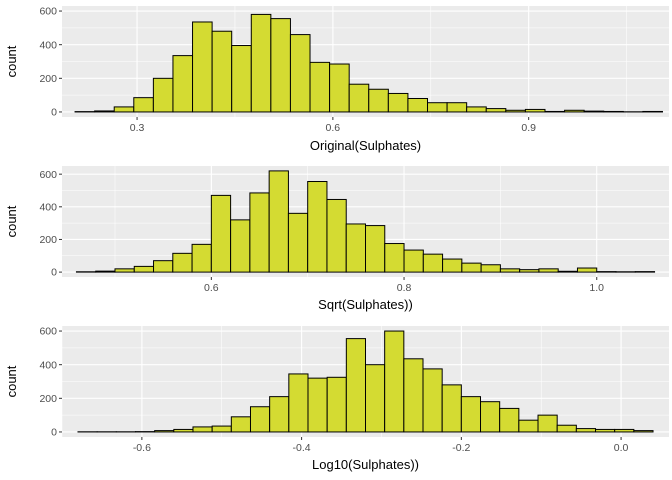 The width and height of the screenshot is (672, 480). What do you see at coordinates (137, 128) in the screenshot?
I see `x-tick-label: 0.3` at bounding box center [137, 128].